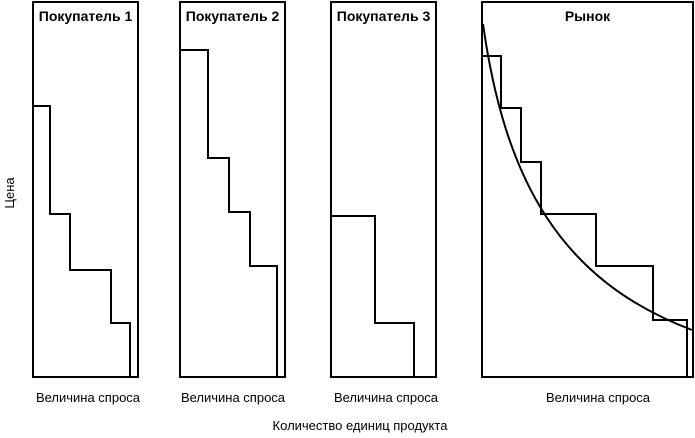 This screenshot has height=438, width=695. What do you see at coordinates (9, 193) in the screenshot?
I see `y-axis-label: Цена` at bounding box center [9, 193].